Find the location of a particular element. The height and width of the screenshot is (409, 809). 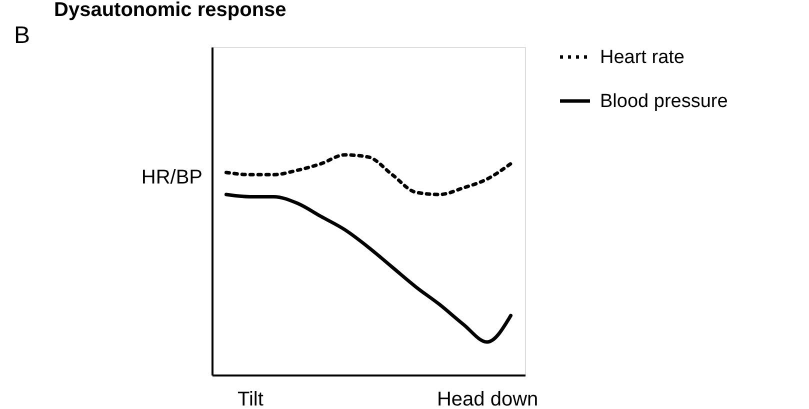

legend-label: Blood pressure is located at coordinates (664, 101).